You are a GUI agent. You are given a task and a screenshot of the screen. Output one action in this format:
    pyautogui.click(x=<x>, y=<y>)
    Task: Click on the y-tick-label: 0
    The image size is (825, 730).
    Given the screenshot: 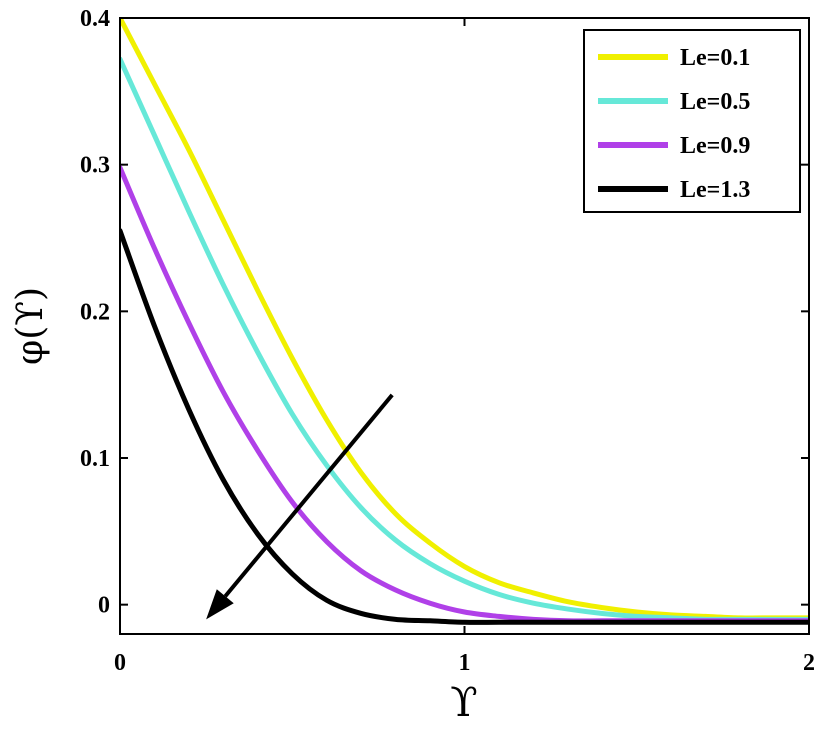 What is the action you would take?
    pyautogui.click(x=104, y=606)
    